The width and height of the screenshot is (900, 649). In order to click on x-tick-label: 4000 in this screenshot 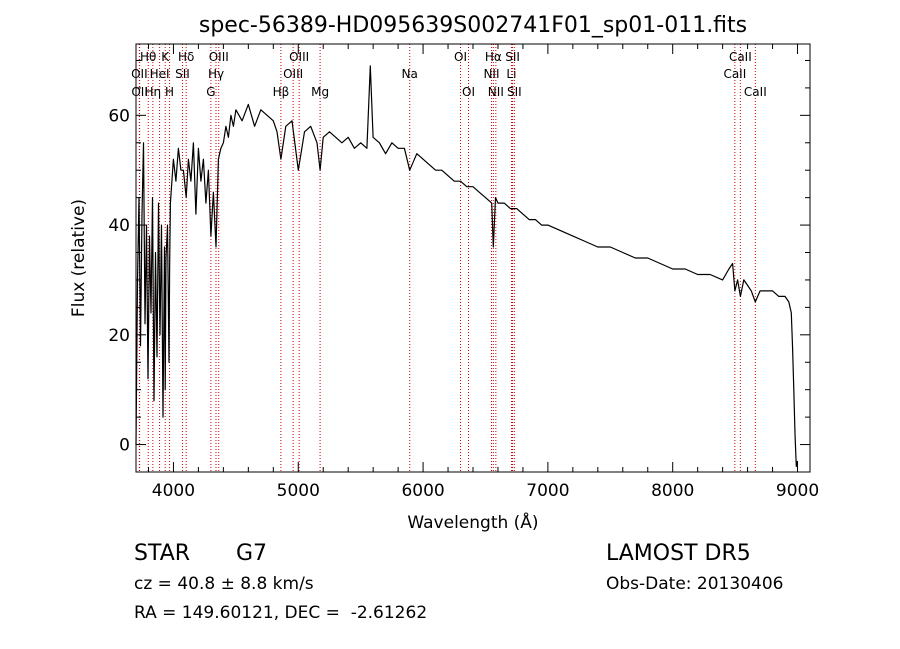, I will do `click(173, 491)`.